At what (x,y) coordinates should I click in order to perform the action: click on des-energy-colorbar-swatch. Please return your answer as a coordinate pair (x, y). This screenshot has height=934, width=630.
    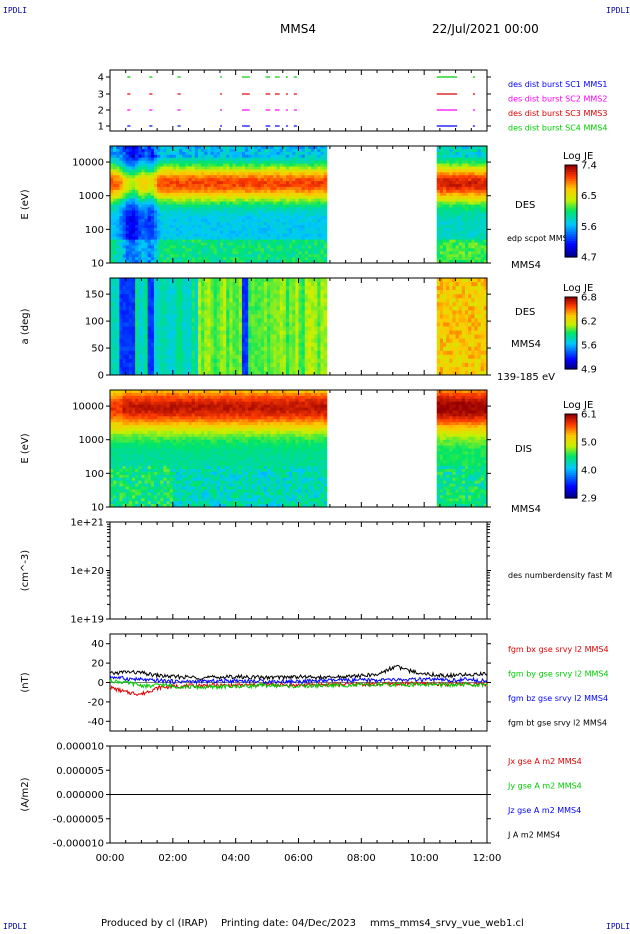
    Looking at the image, I should click on (571, 242).